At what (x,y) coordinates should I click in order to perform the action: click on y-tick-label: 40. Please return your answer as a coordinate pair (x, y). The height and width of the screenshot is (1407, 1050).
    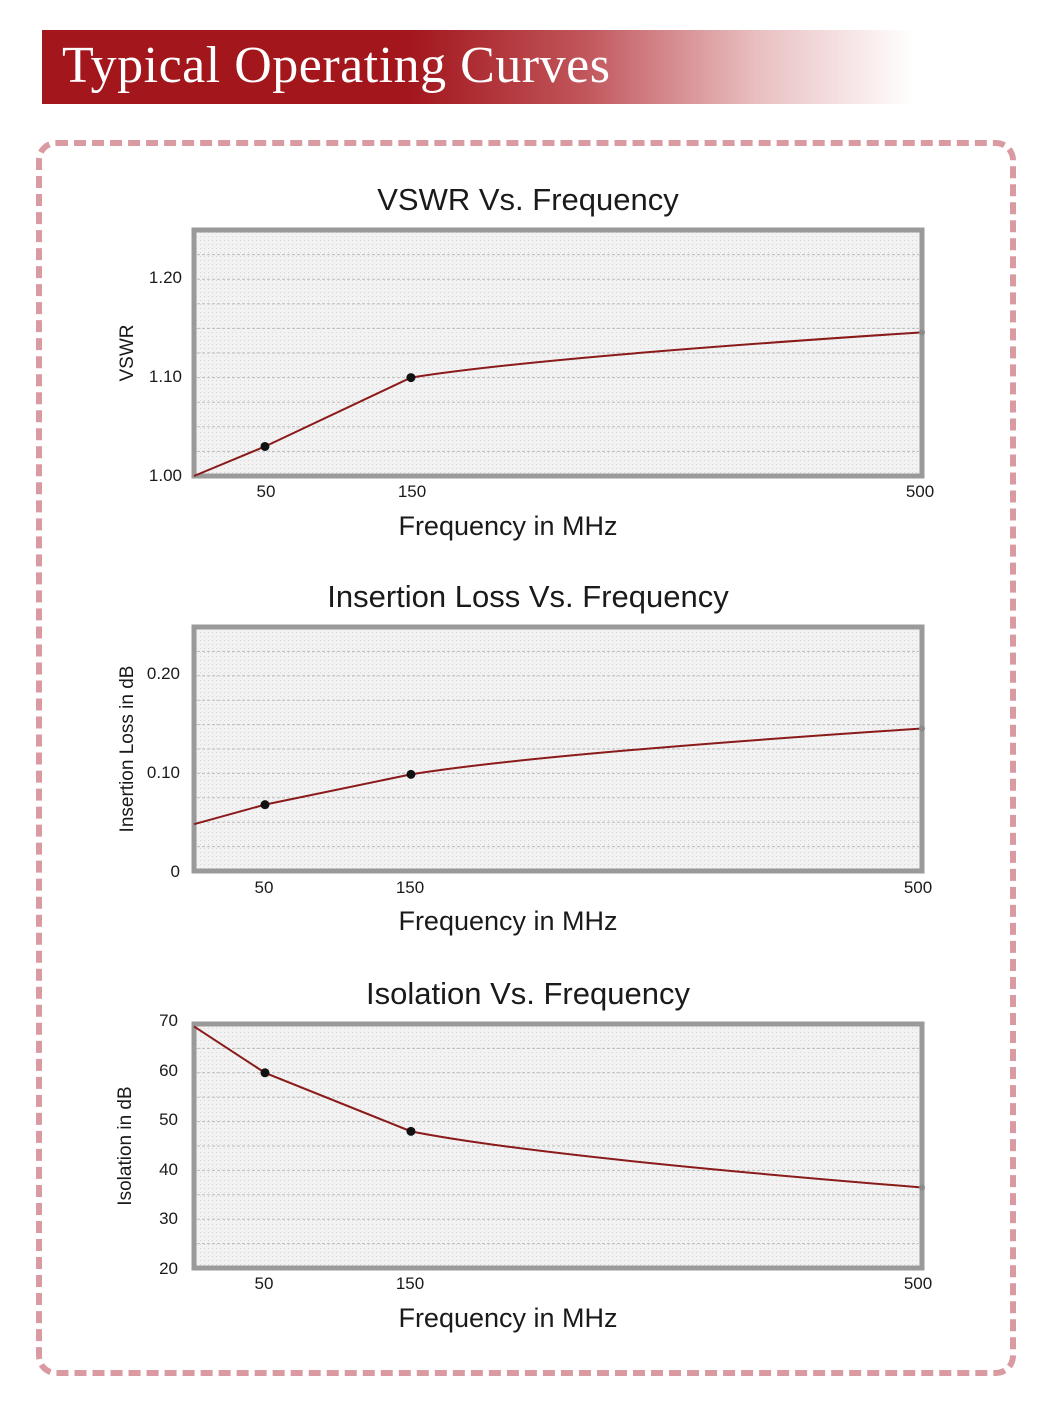
    Looking at the image, I should click on (168, 1169).